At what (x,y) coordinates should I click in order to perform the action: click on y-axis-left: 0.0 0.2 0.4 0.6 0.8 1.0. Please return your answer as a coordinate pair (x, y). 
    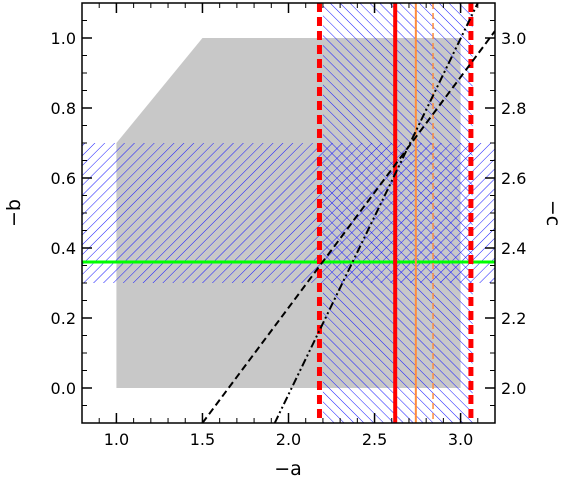
    Looking at the image, I should click on (71, 213).